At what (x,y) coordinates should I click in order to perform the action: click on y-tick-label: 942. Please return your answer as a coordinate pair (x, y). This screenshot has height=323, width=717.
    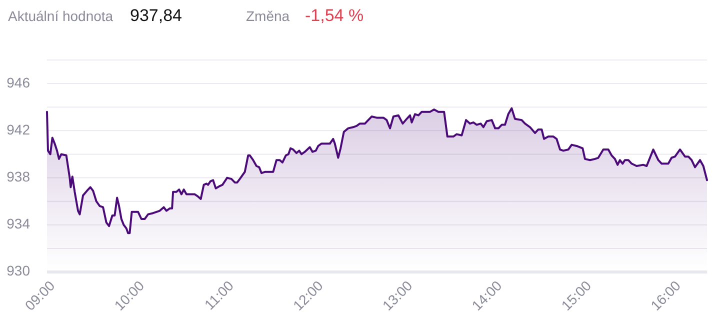
    Looking at the image, I should click on (18, 129).